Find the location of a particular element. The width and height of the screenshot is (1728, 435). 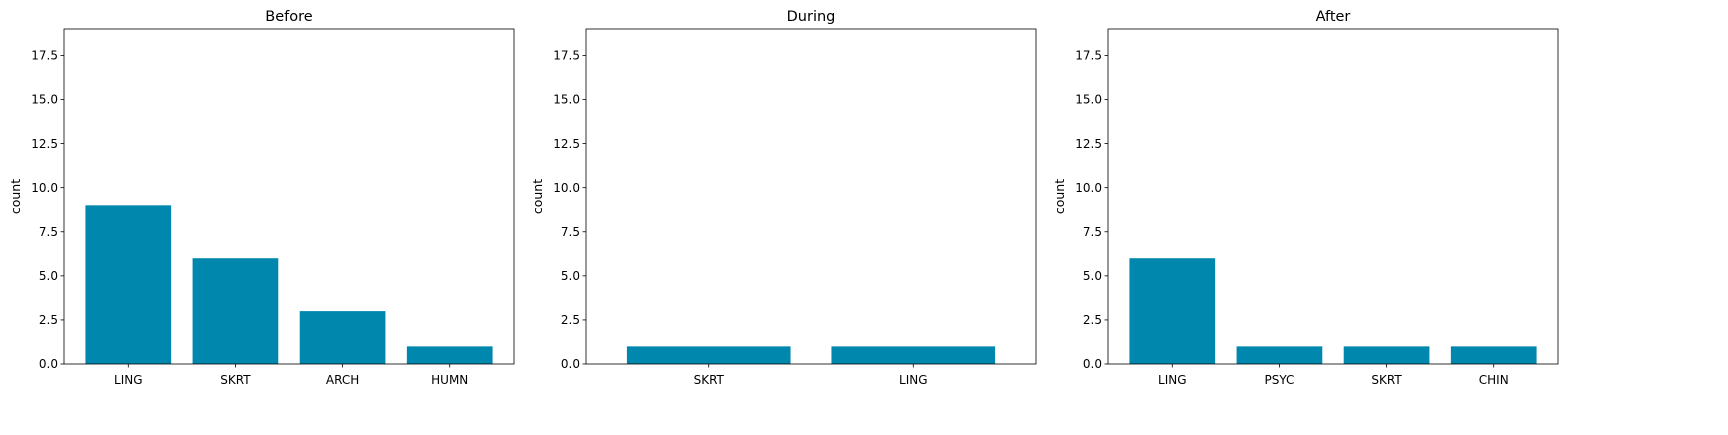

y-tick-label-panel-2: 15.0 is located at coordinates (1088, 100).